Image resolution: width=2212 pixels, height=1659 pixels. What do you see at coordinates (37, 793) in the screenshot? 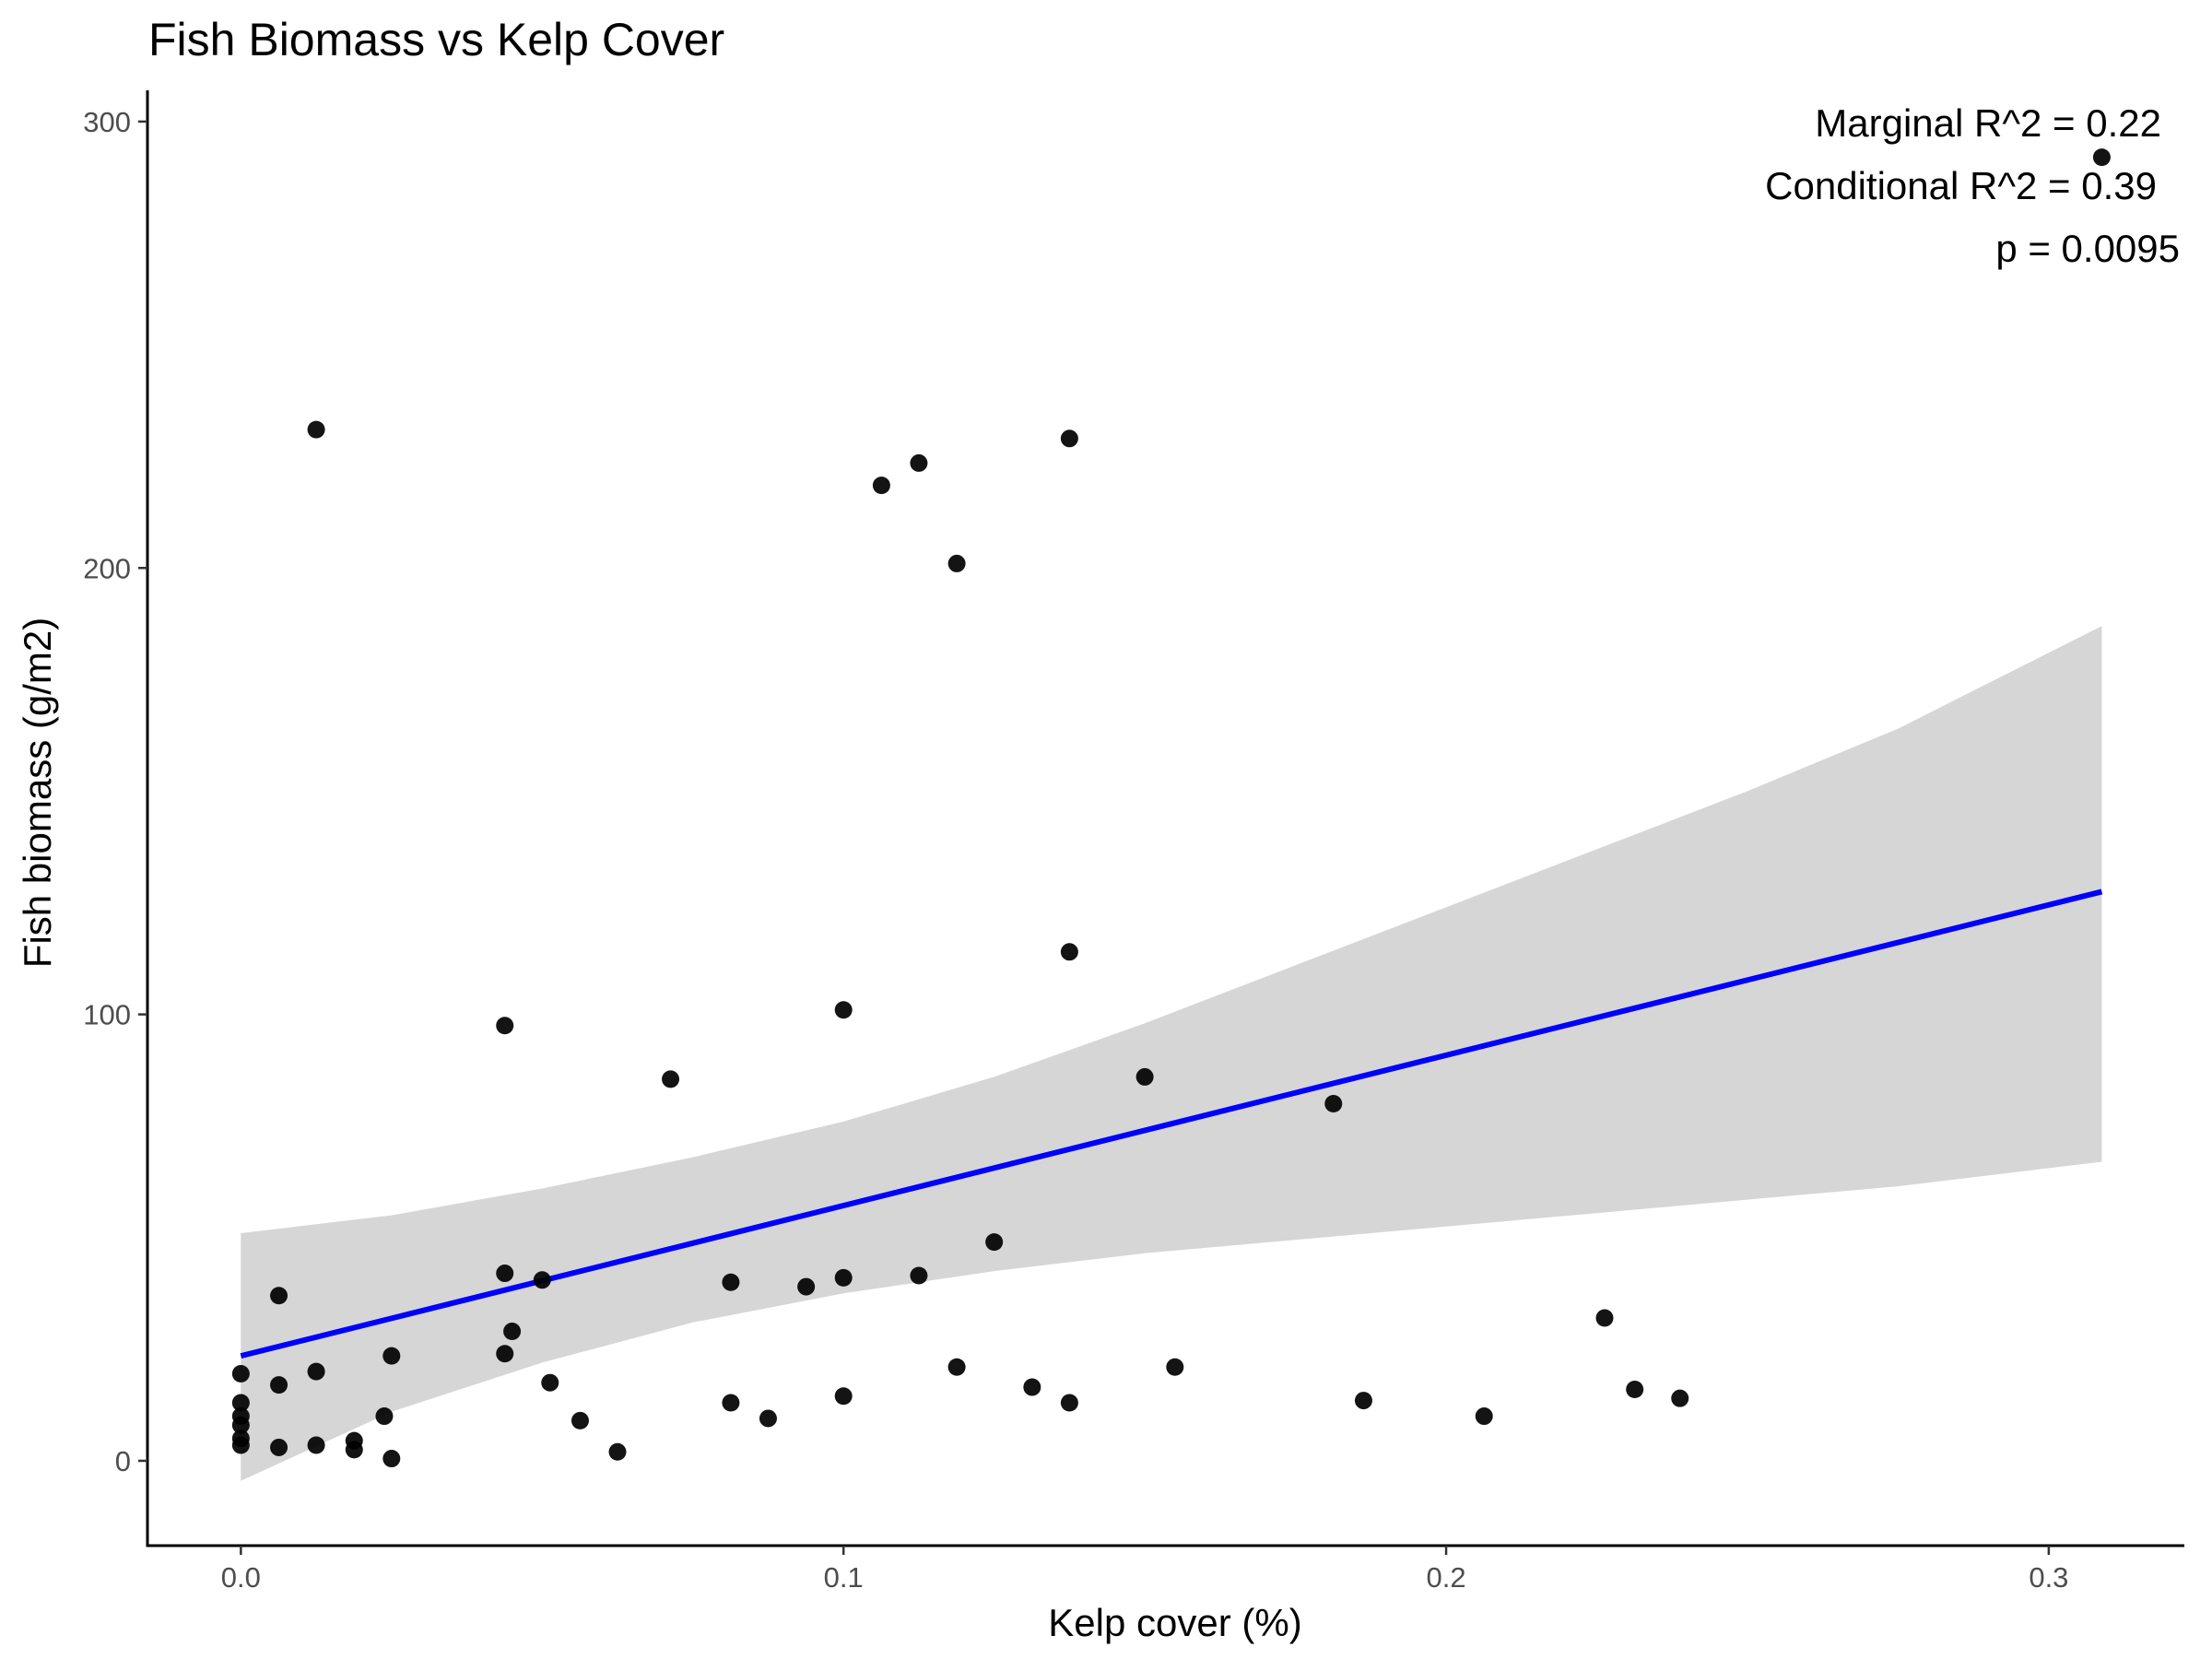
I see `y-axis-title: Fish biomass (g/m2)` at bounding box center [37, 793].